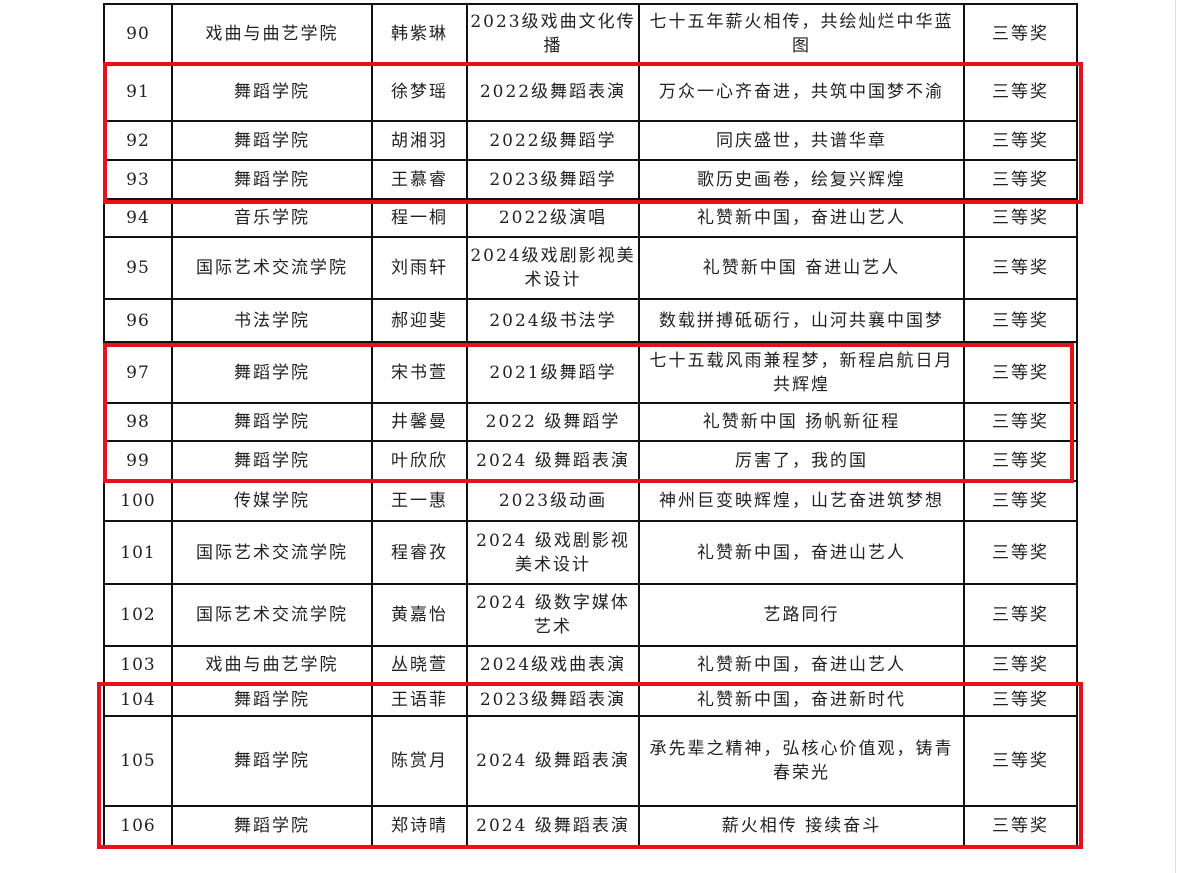 The image size is (1182, 873). What do you see at coordinates (138, 615) in the screenshot?
I see `row-number: 102` at bounding box center [138, 615].